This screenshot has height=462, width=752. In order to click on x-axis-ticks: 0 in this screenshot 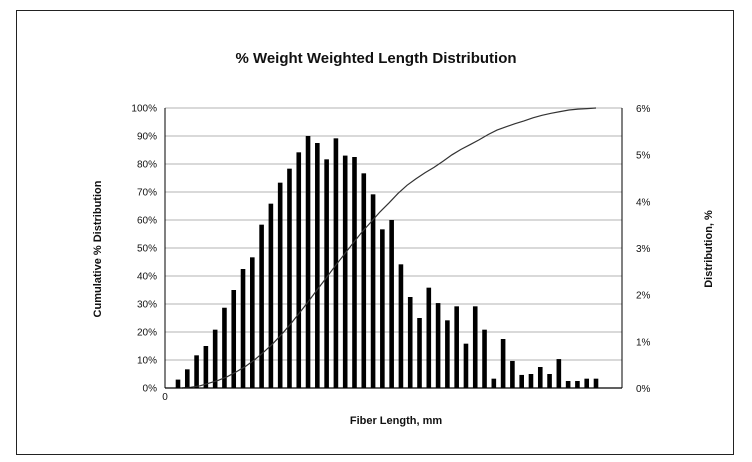, I will do `click(165, 397)`.